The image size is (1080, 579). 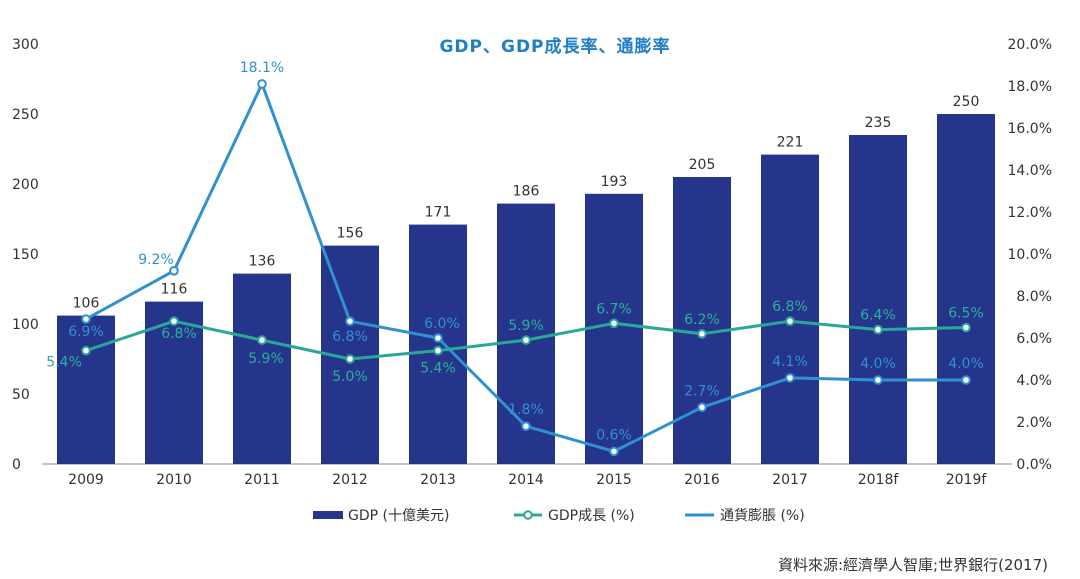 What do you see at coordinates (1034, 297) in the screenshot?
I see `right-axis-tick-label: 8.0%` at bounding box center [1034, 297].